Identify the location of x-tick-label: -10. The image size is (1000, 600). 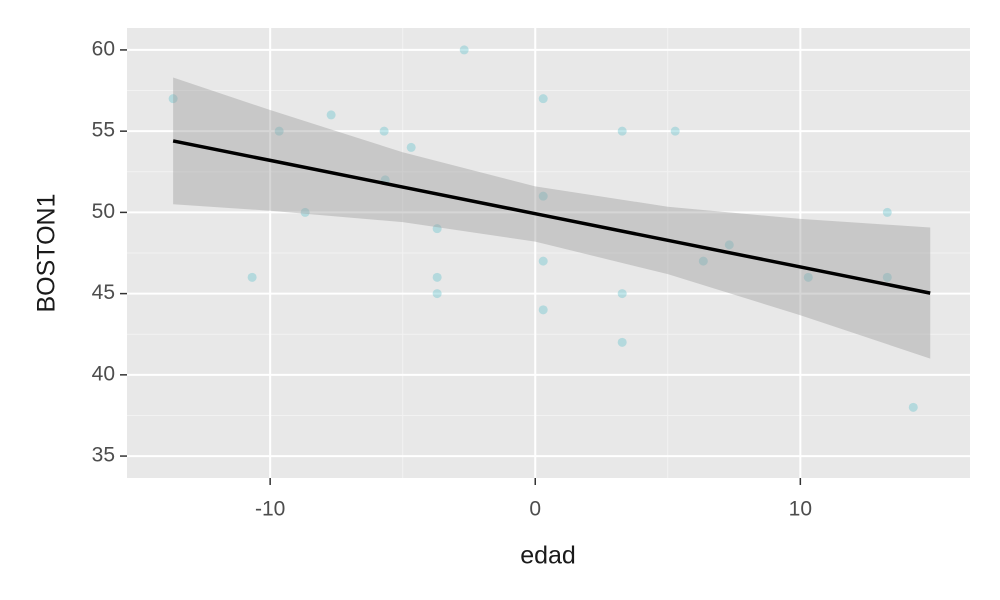
(270, 509).